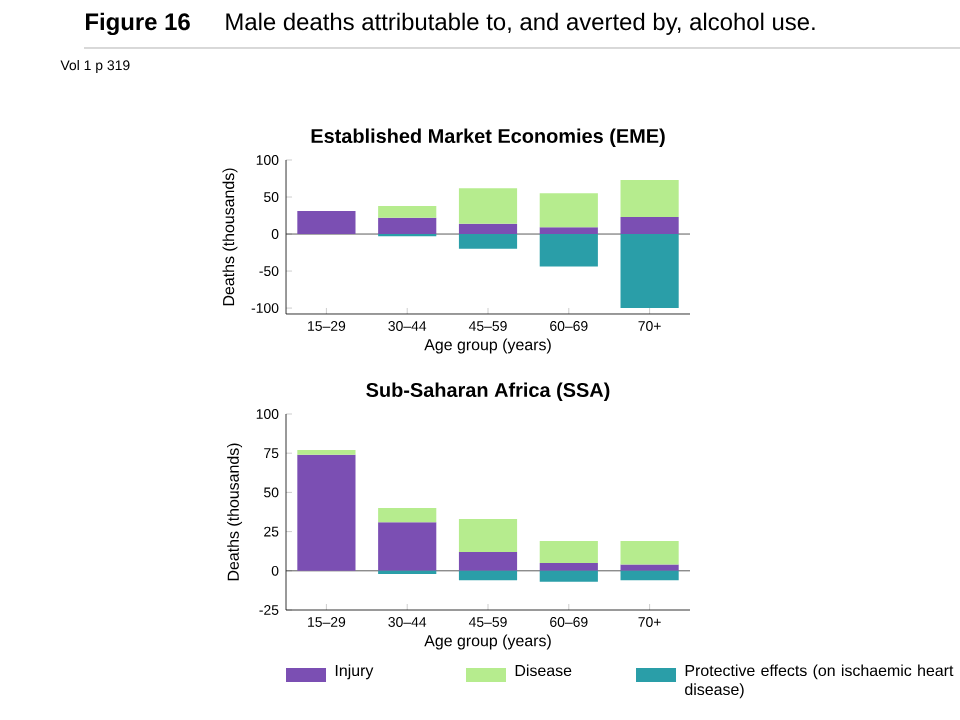  What do you see at coordinates (520, 23) in the screenshot?
I see `text: Male deaths attributable to, and averted by, alcohol use.` at bounding box center [520, 23].